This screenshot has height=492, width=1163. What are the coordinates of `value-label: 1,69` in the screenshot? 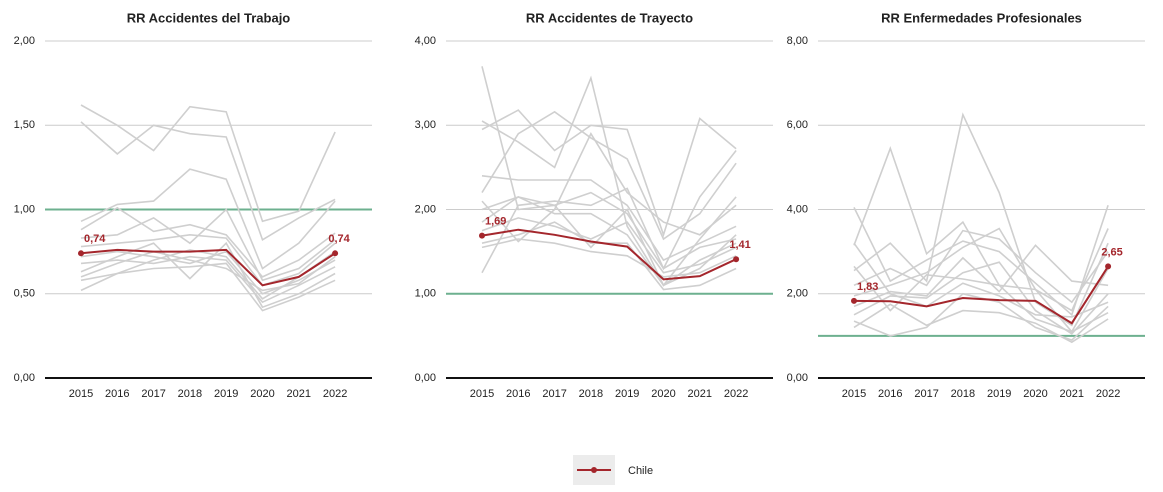 It's located at (495, 222).